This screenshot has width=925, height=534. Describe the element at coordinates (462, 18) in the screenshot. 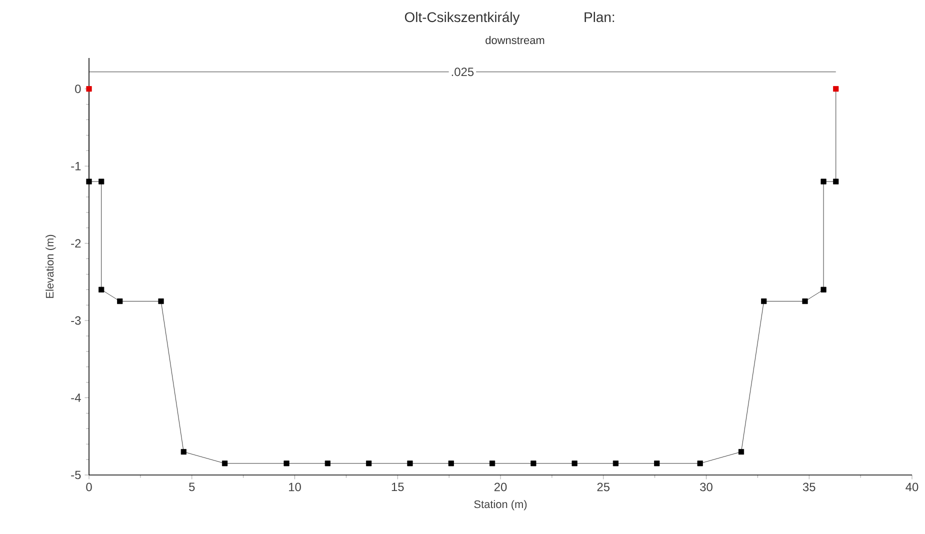

I see `chart-title: Olt-Csikszentkirály` at that location.